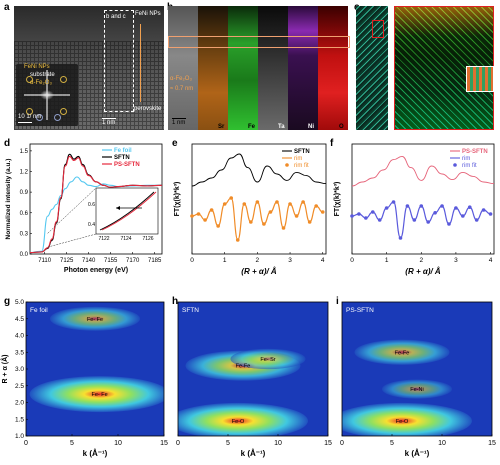 The image size is (500, 465). I want to click on y-tick-label-g: 4.5, so click(19, 319).